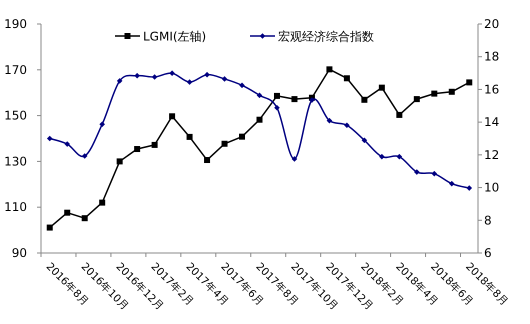  I want to click on legend-label: 宏观经济综合指数, so click(326, 37).